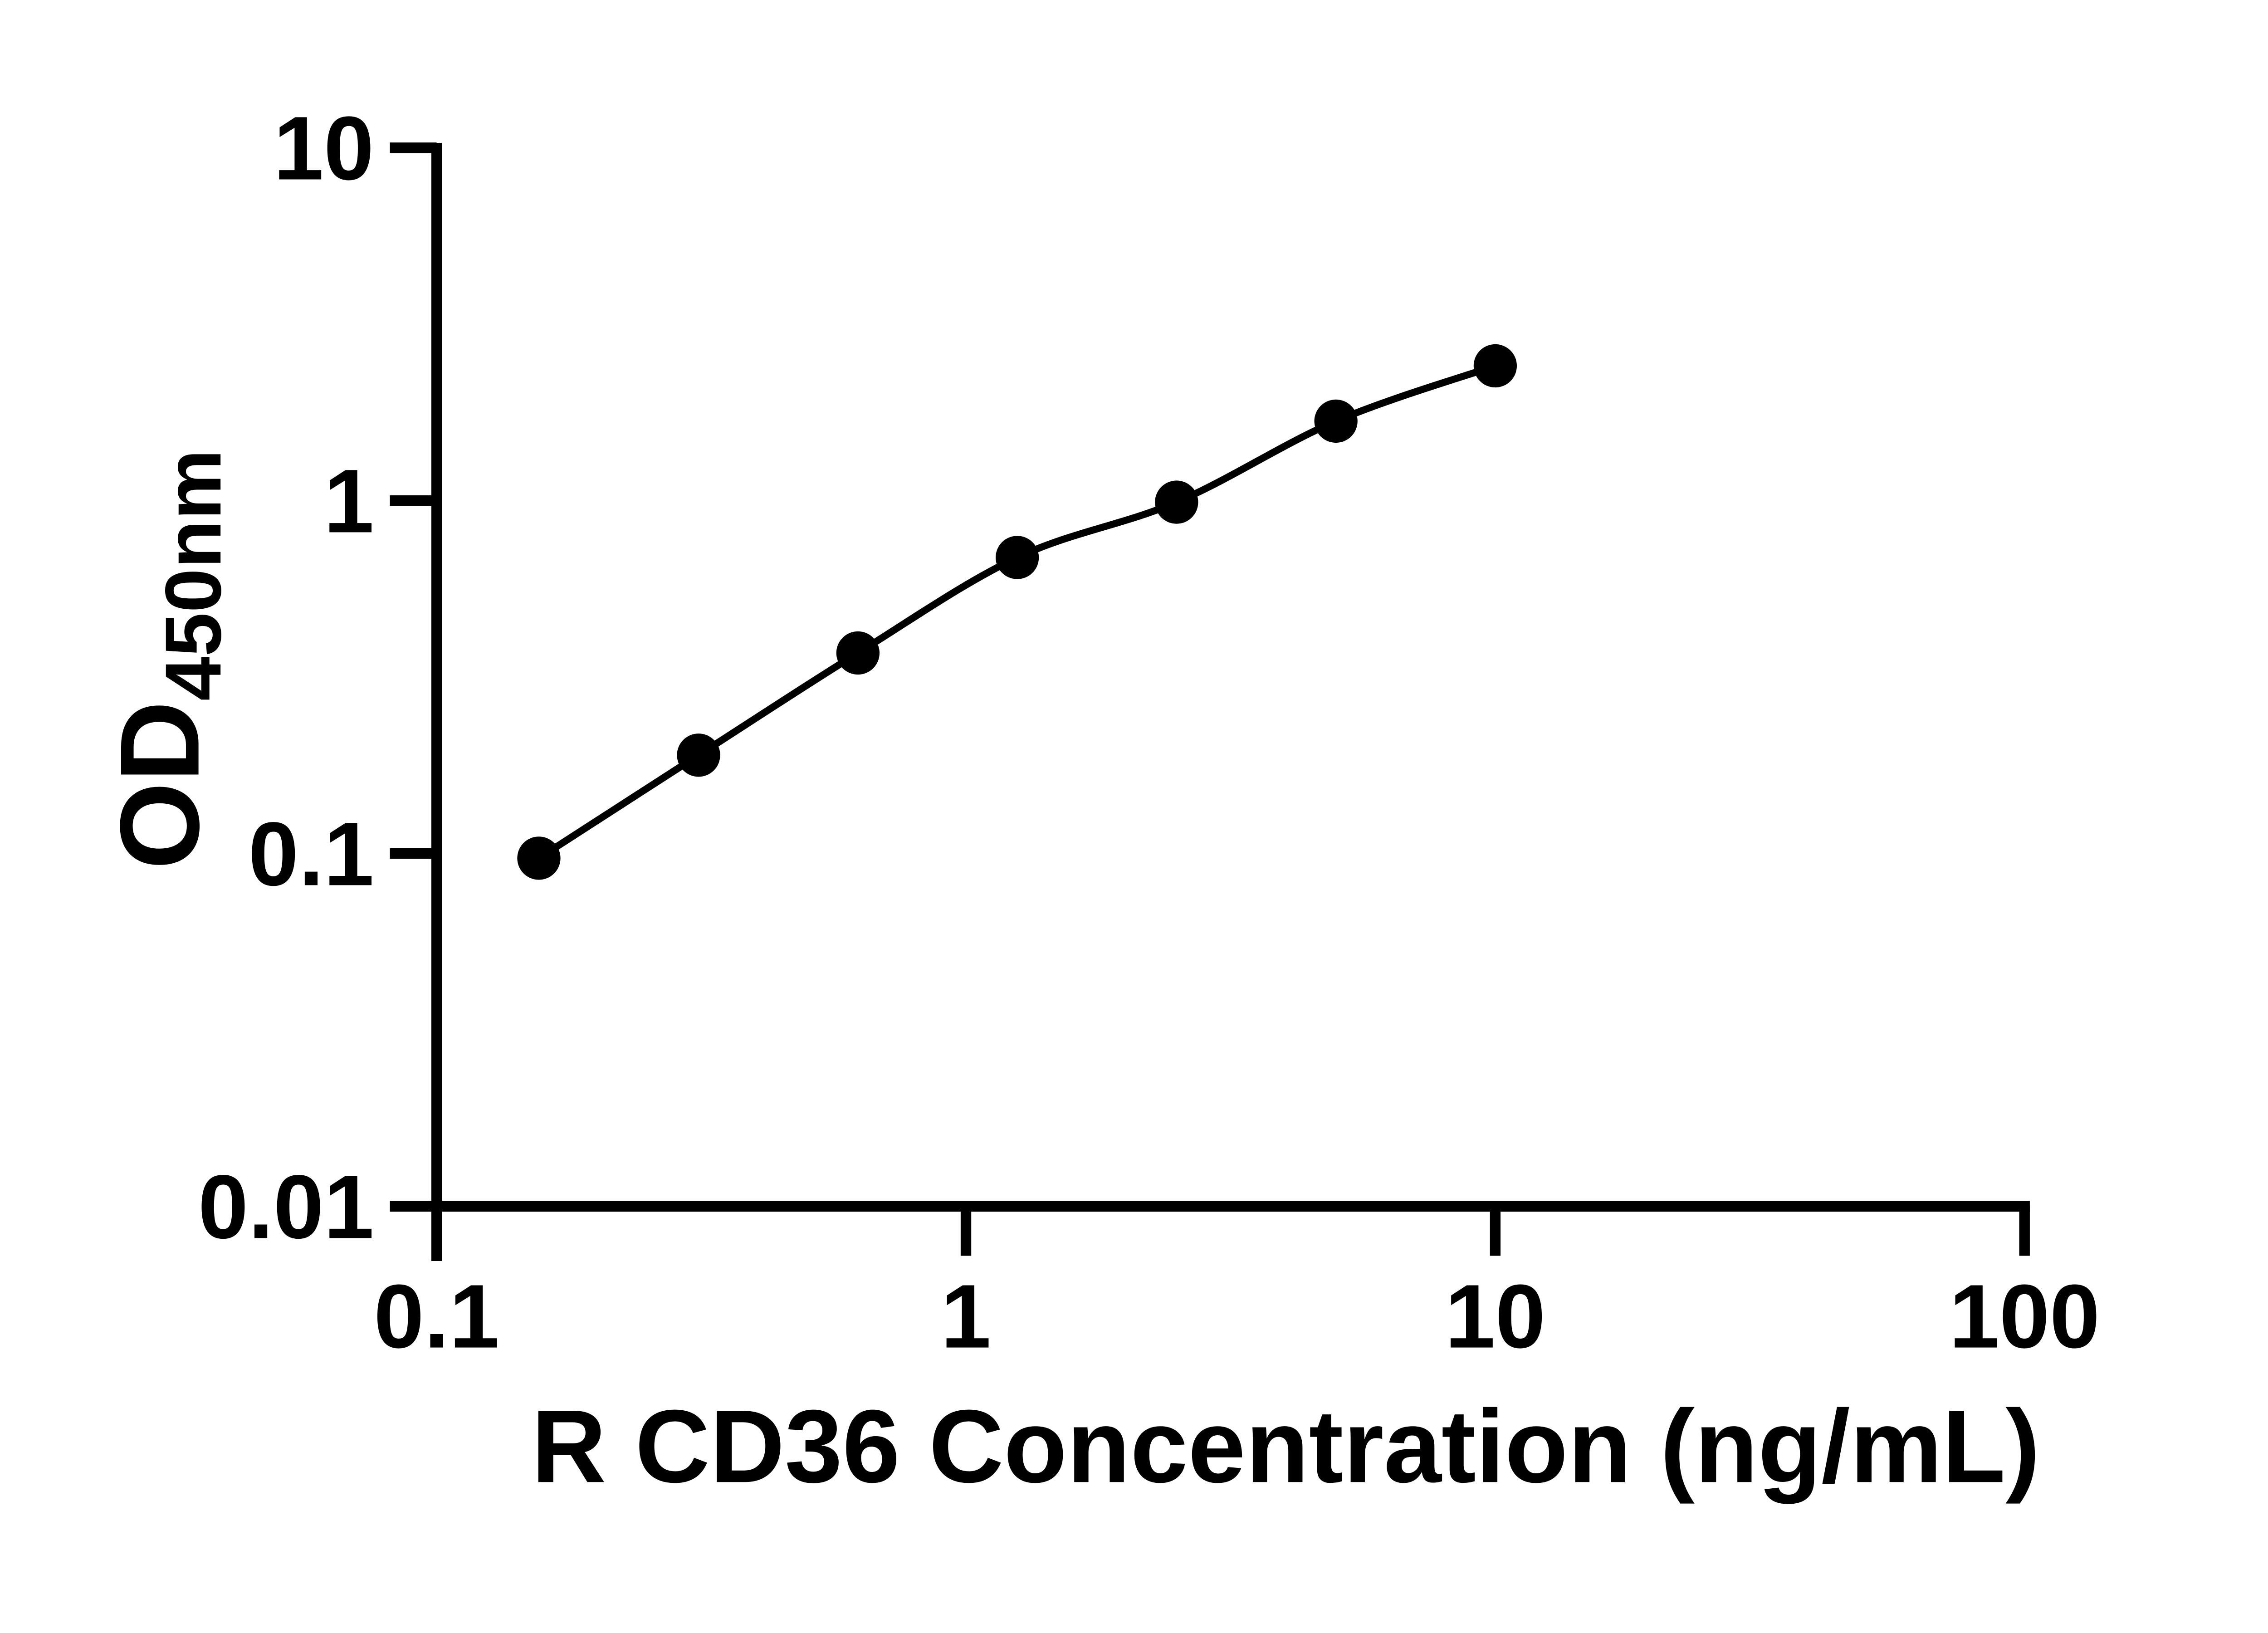  What do you see at coordinates (349, 501) in the screenshot?
I see `y-tick-label: 1` at bounding box center [349, 501].